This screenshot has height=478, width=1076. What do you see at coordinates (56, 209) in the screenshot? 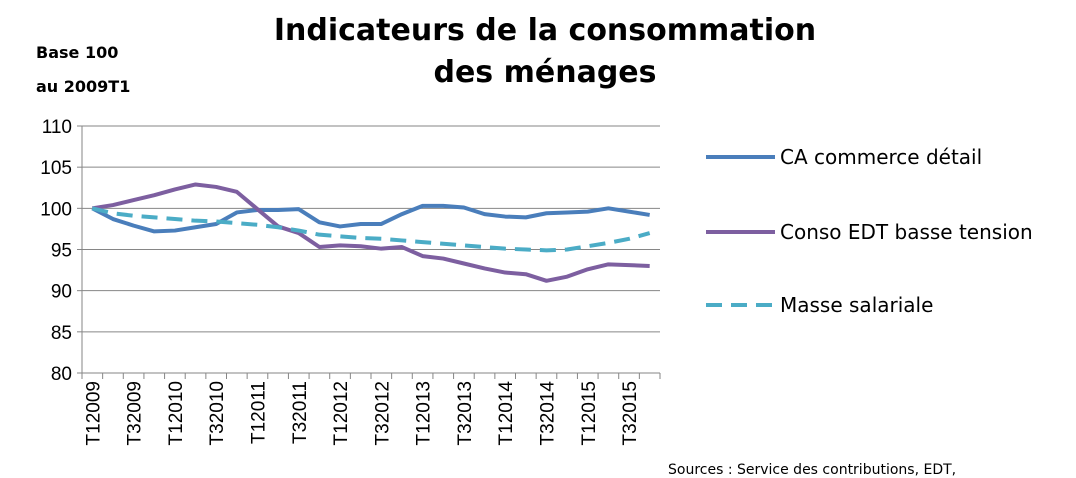
I see `y-tick-label: 100` at bounding box center [56, 209].